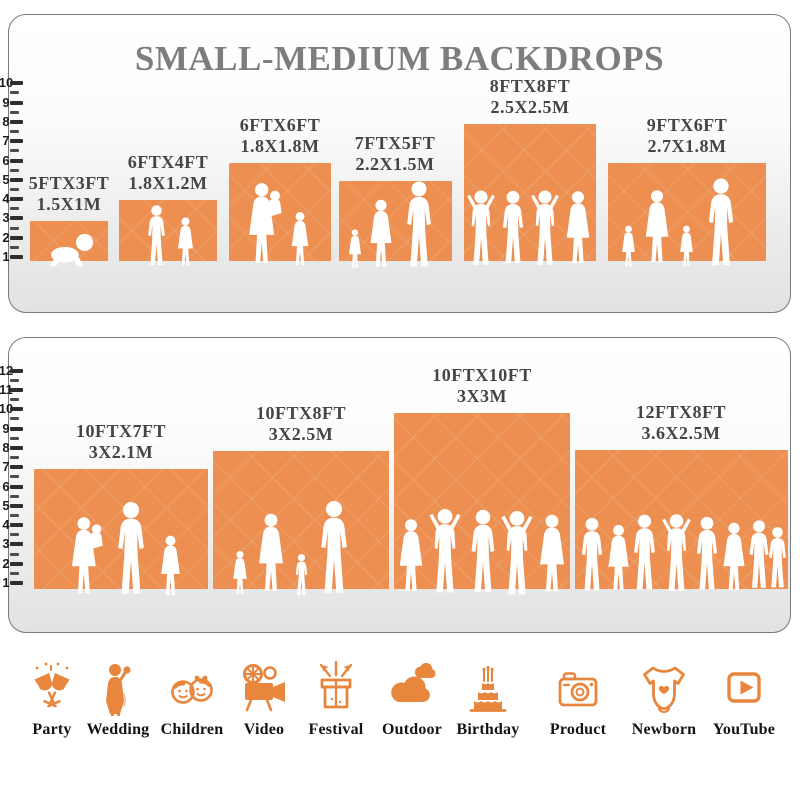  I want to click on category-label: Festival, so click(336, 729).